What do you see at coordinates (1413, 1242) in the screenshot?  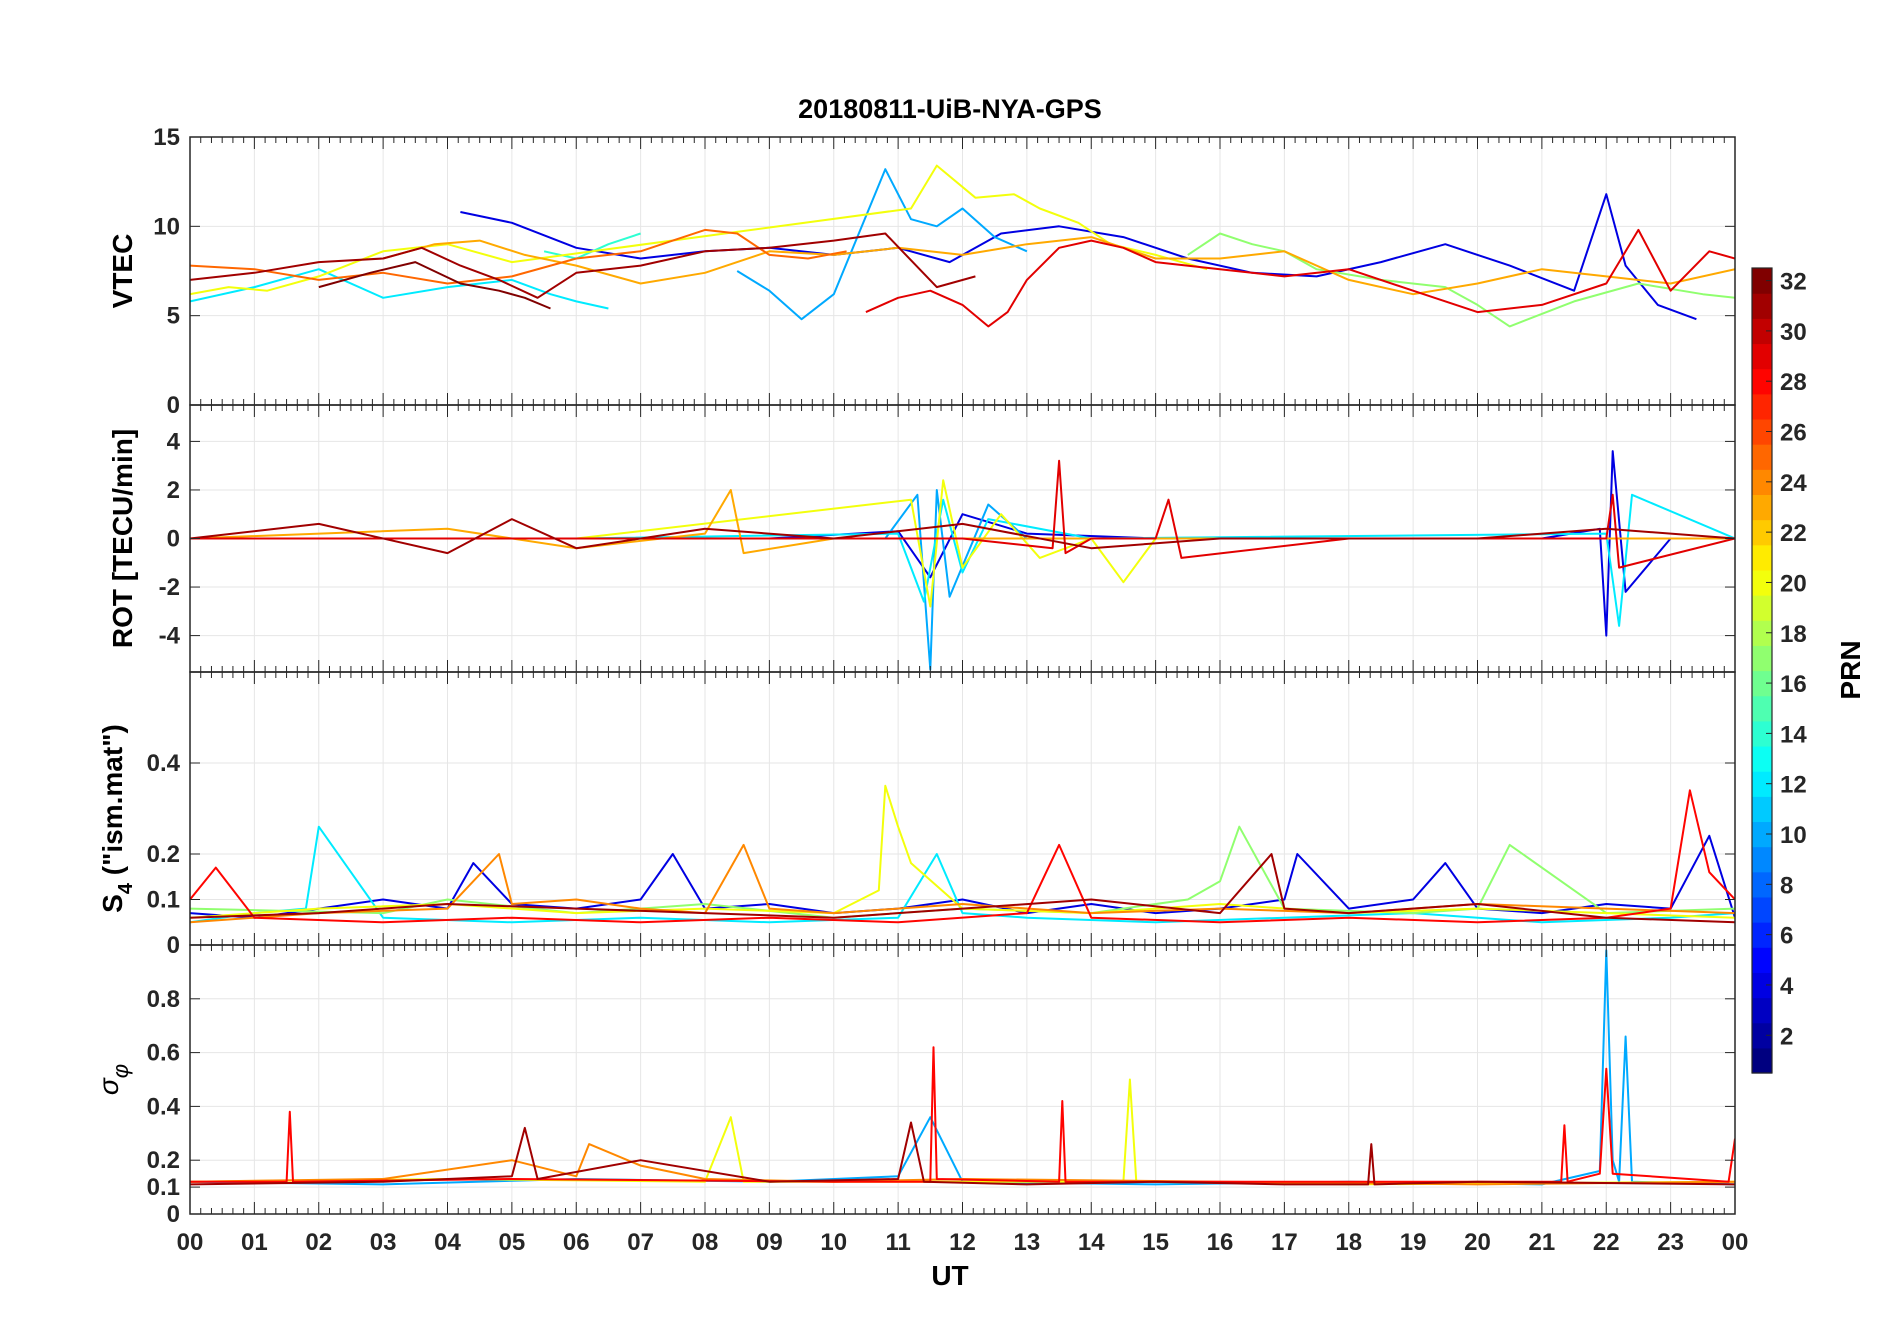 I see `x-tick-label: 19` at bounding box center [1413, 1242].